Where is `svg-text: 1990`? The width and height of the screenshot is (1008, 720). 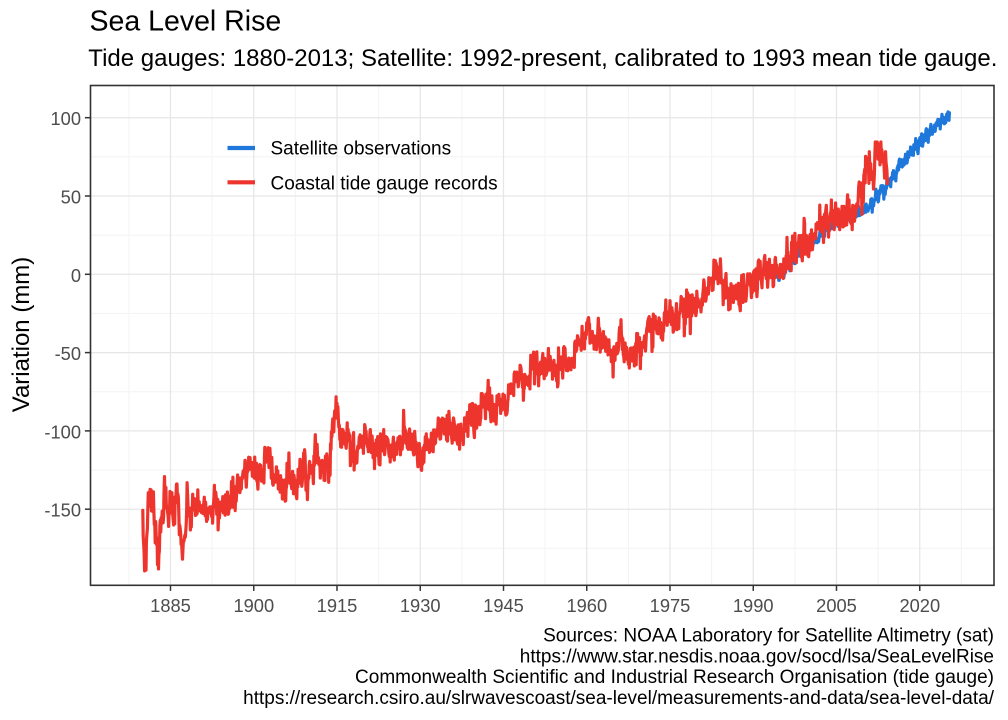 svg-text: 1990 is located at coordinates (753, 605).